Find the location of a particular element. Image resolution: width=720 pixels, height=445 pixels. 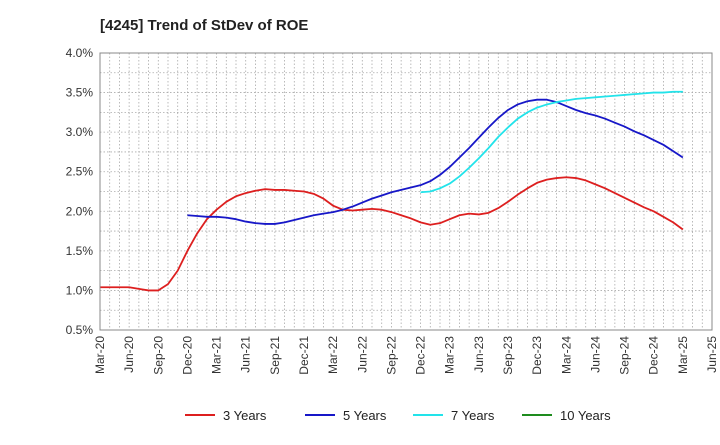

x-tick-label: Dec-24 is located at coordinates (654, 355).